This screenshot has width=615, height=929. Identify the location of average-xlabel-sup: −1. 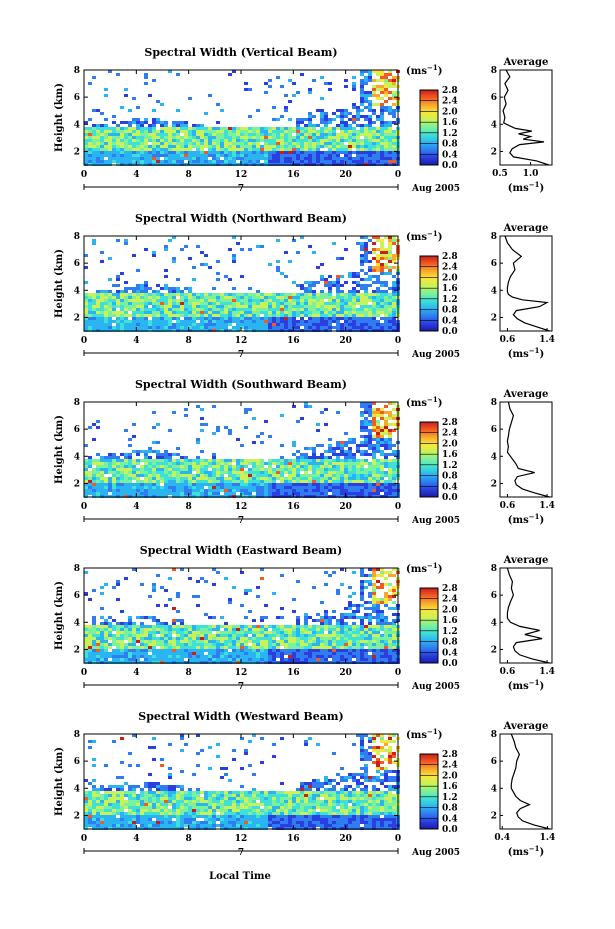
(534, 516).